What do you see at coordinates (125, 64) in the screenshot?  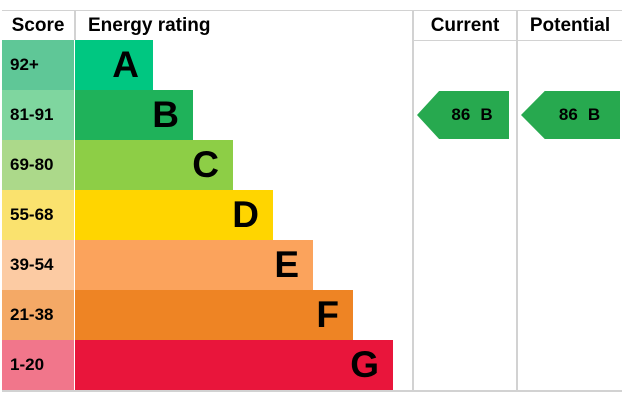 I see `band-letter: A` at bounding box center [125, 64].